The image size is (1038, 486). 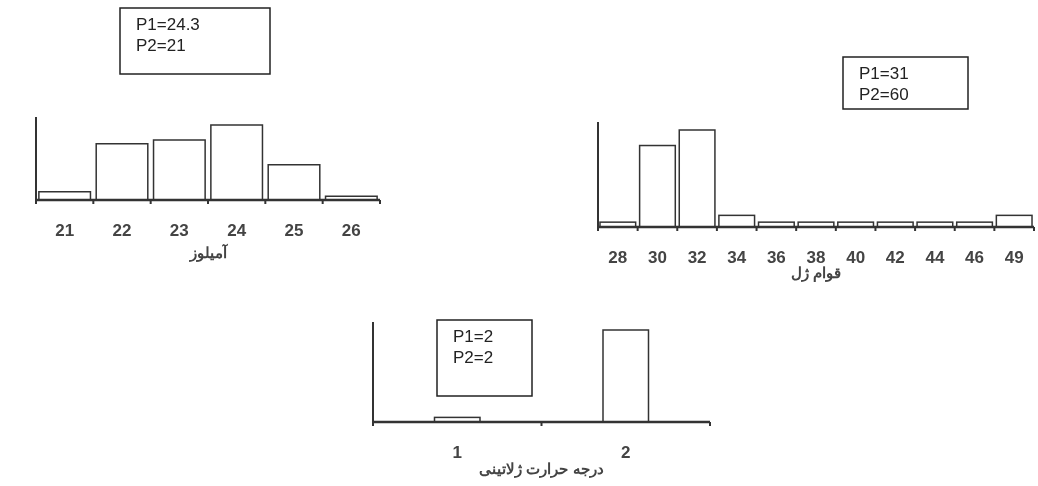 I want to click on x-tick-label: 44, so click(x=935, y=257).